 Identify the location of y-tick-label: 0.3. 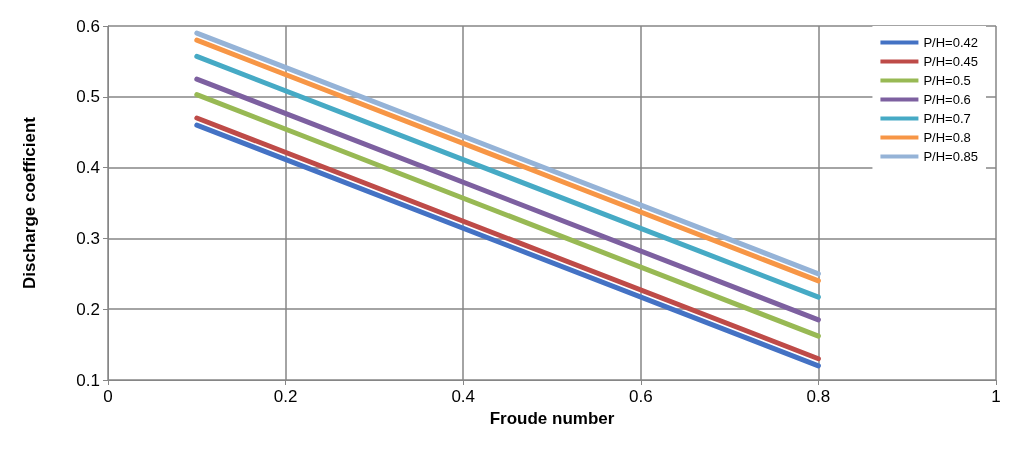
(88, 238).